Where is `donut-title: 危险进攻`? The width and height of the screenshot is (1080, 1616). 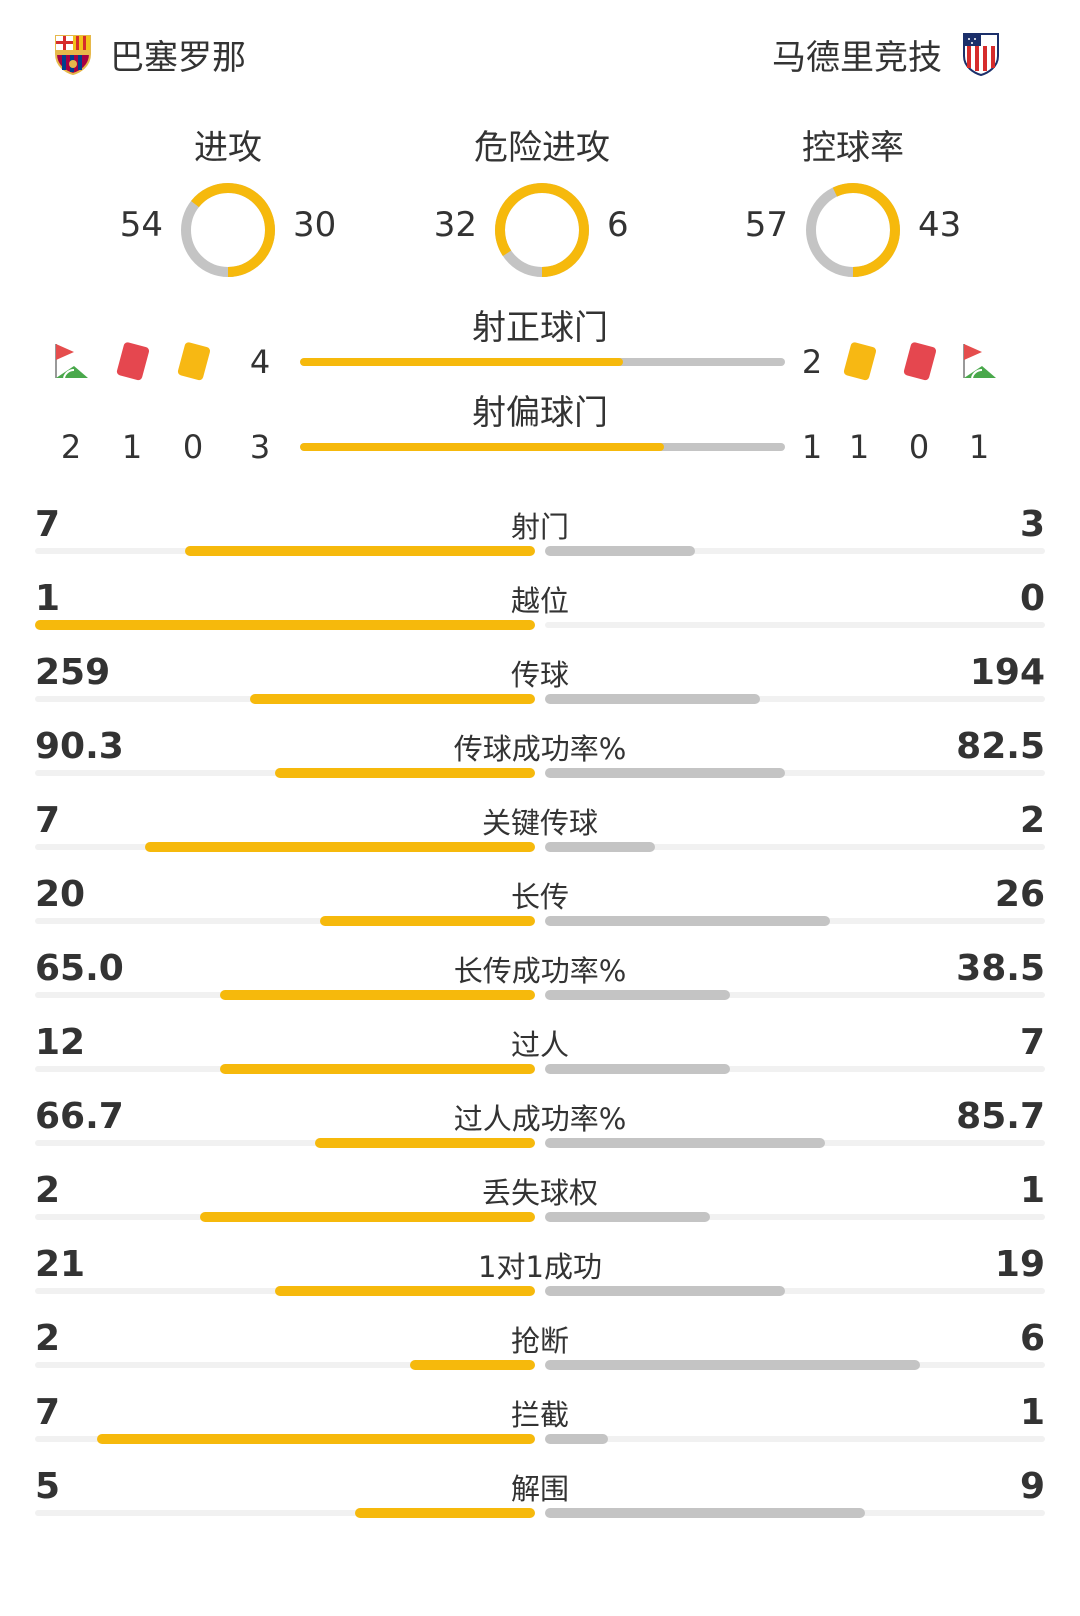 donut-title: 危险进攻 is located at coordinates (542, 148).